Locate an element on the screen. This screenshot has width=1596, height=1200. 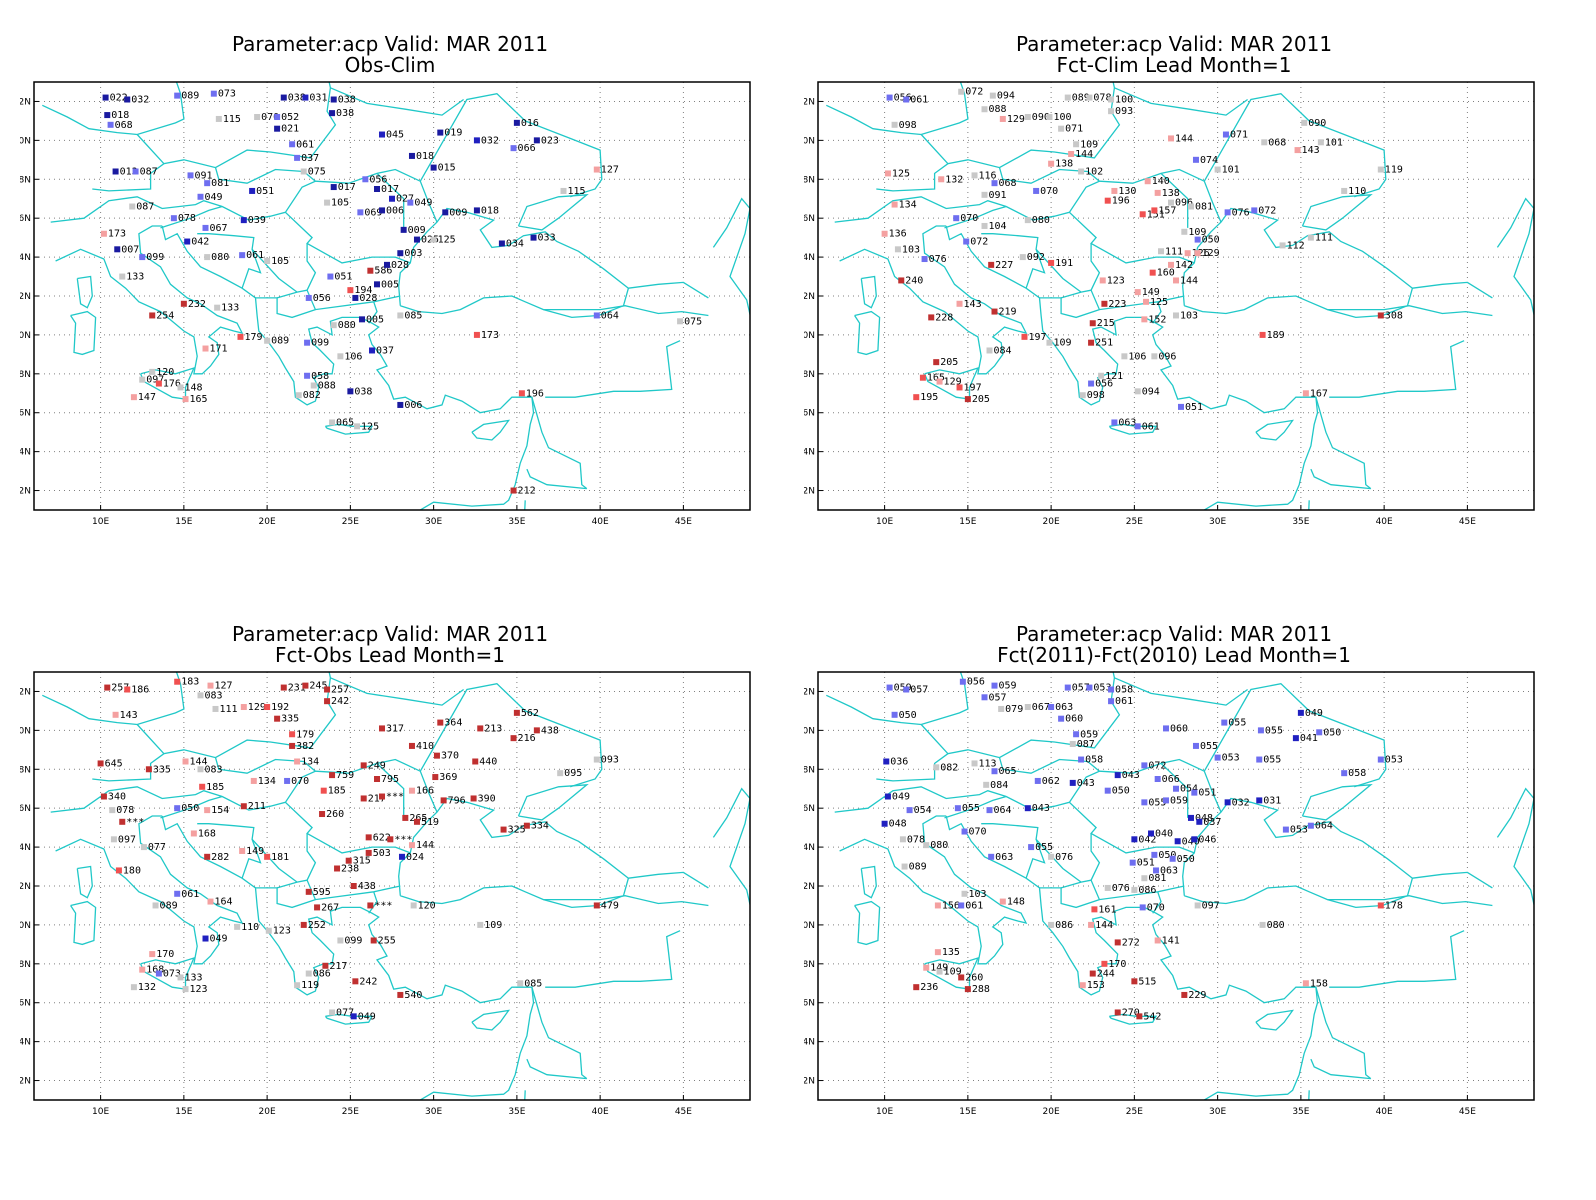
station-value-label: 125 is located at coordinates (370, 426).